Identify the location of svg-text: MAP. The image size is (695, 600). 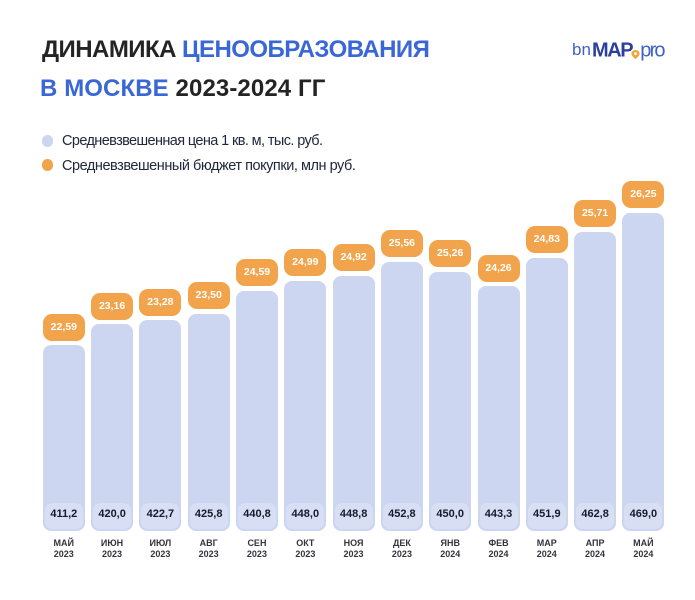
(612, 50).